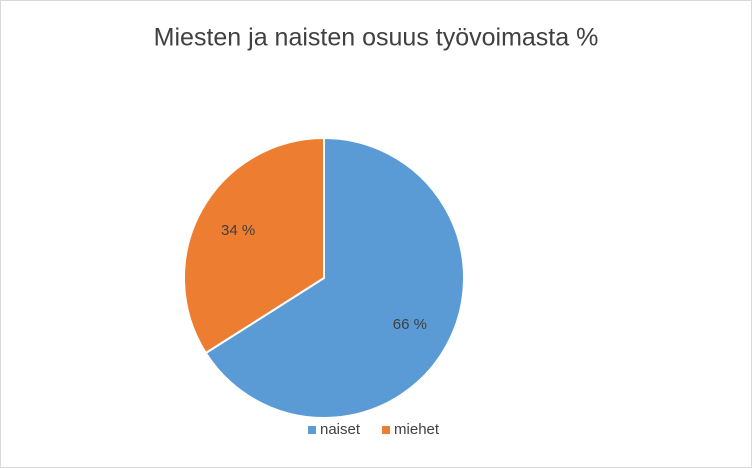  I want to click on pie-slice, so click(254, 245).